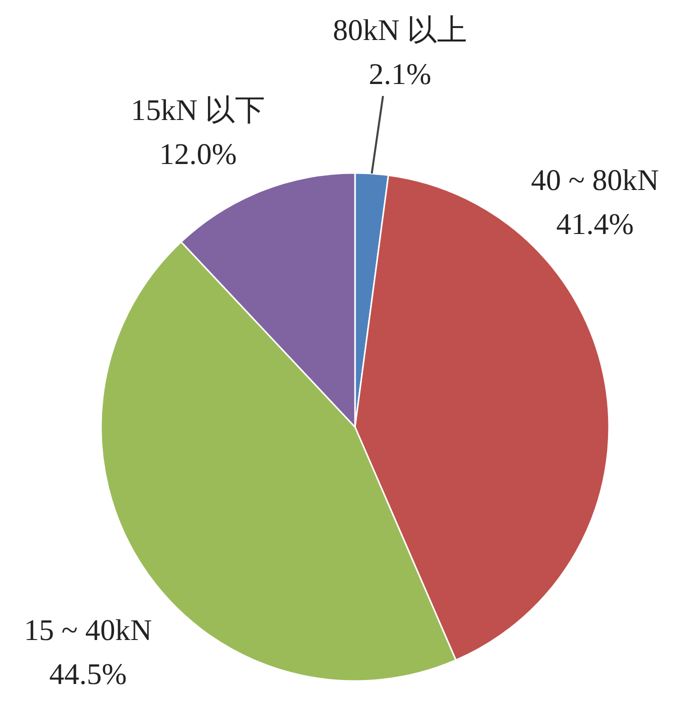  What do you see at coordinates (88, 630) in the screenshot?
I see `slice-label: 15 ~ 40kN` at bounding box center [88, 630].